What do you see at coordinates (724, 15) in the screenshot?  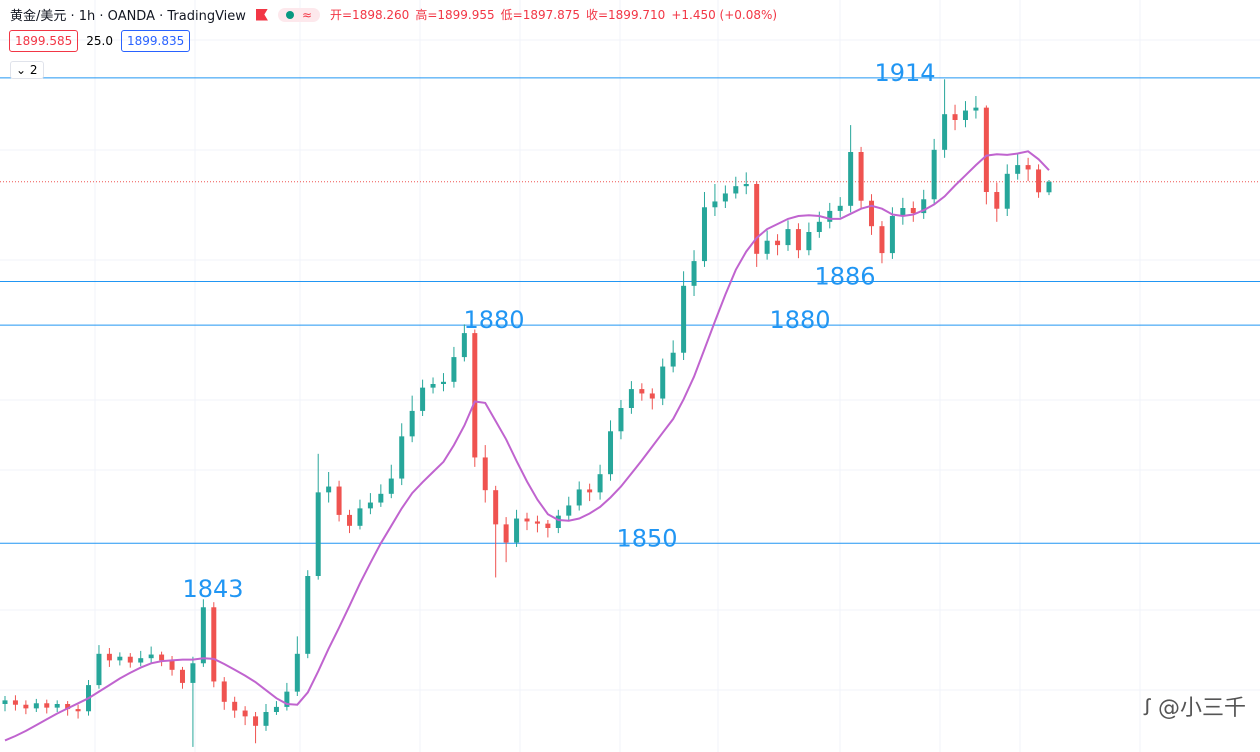 I see `ohlc-value: +1.450 (+0.08%)` at bounding box center [724, 15].